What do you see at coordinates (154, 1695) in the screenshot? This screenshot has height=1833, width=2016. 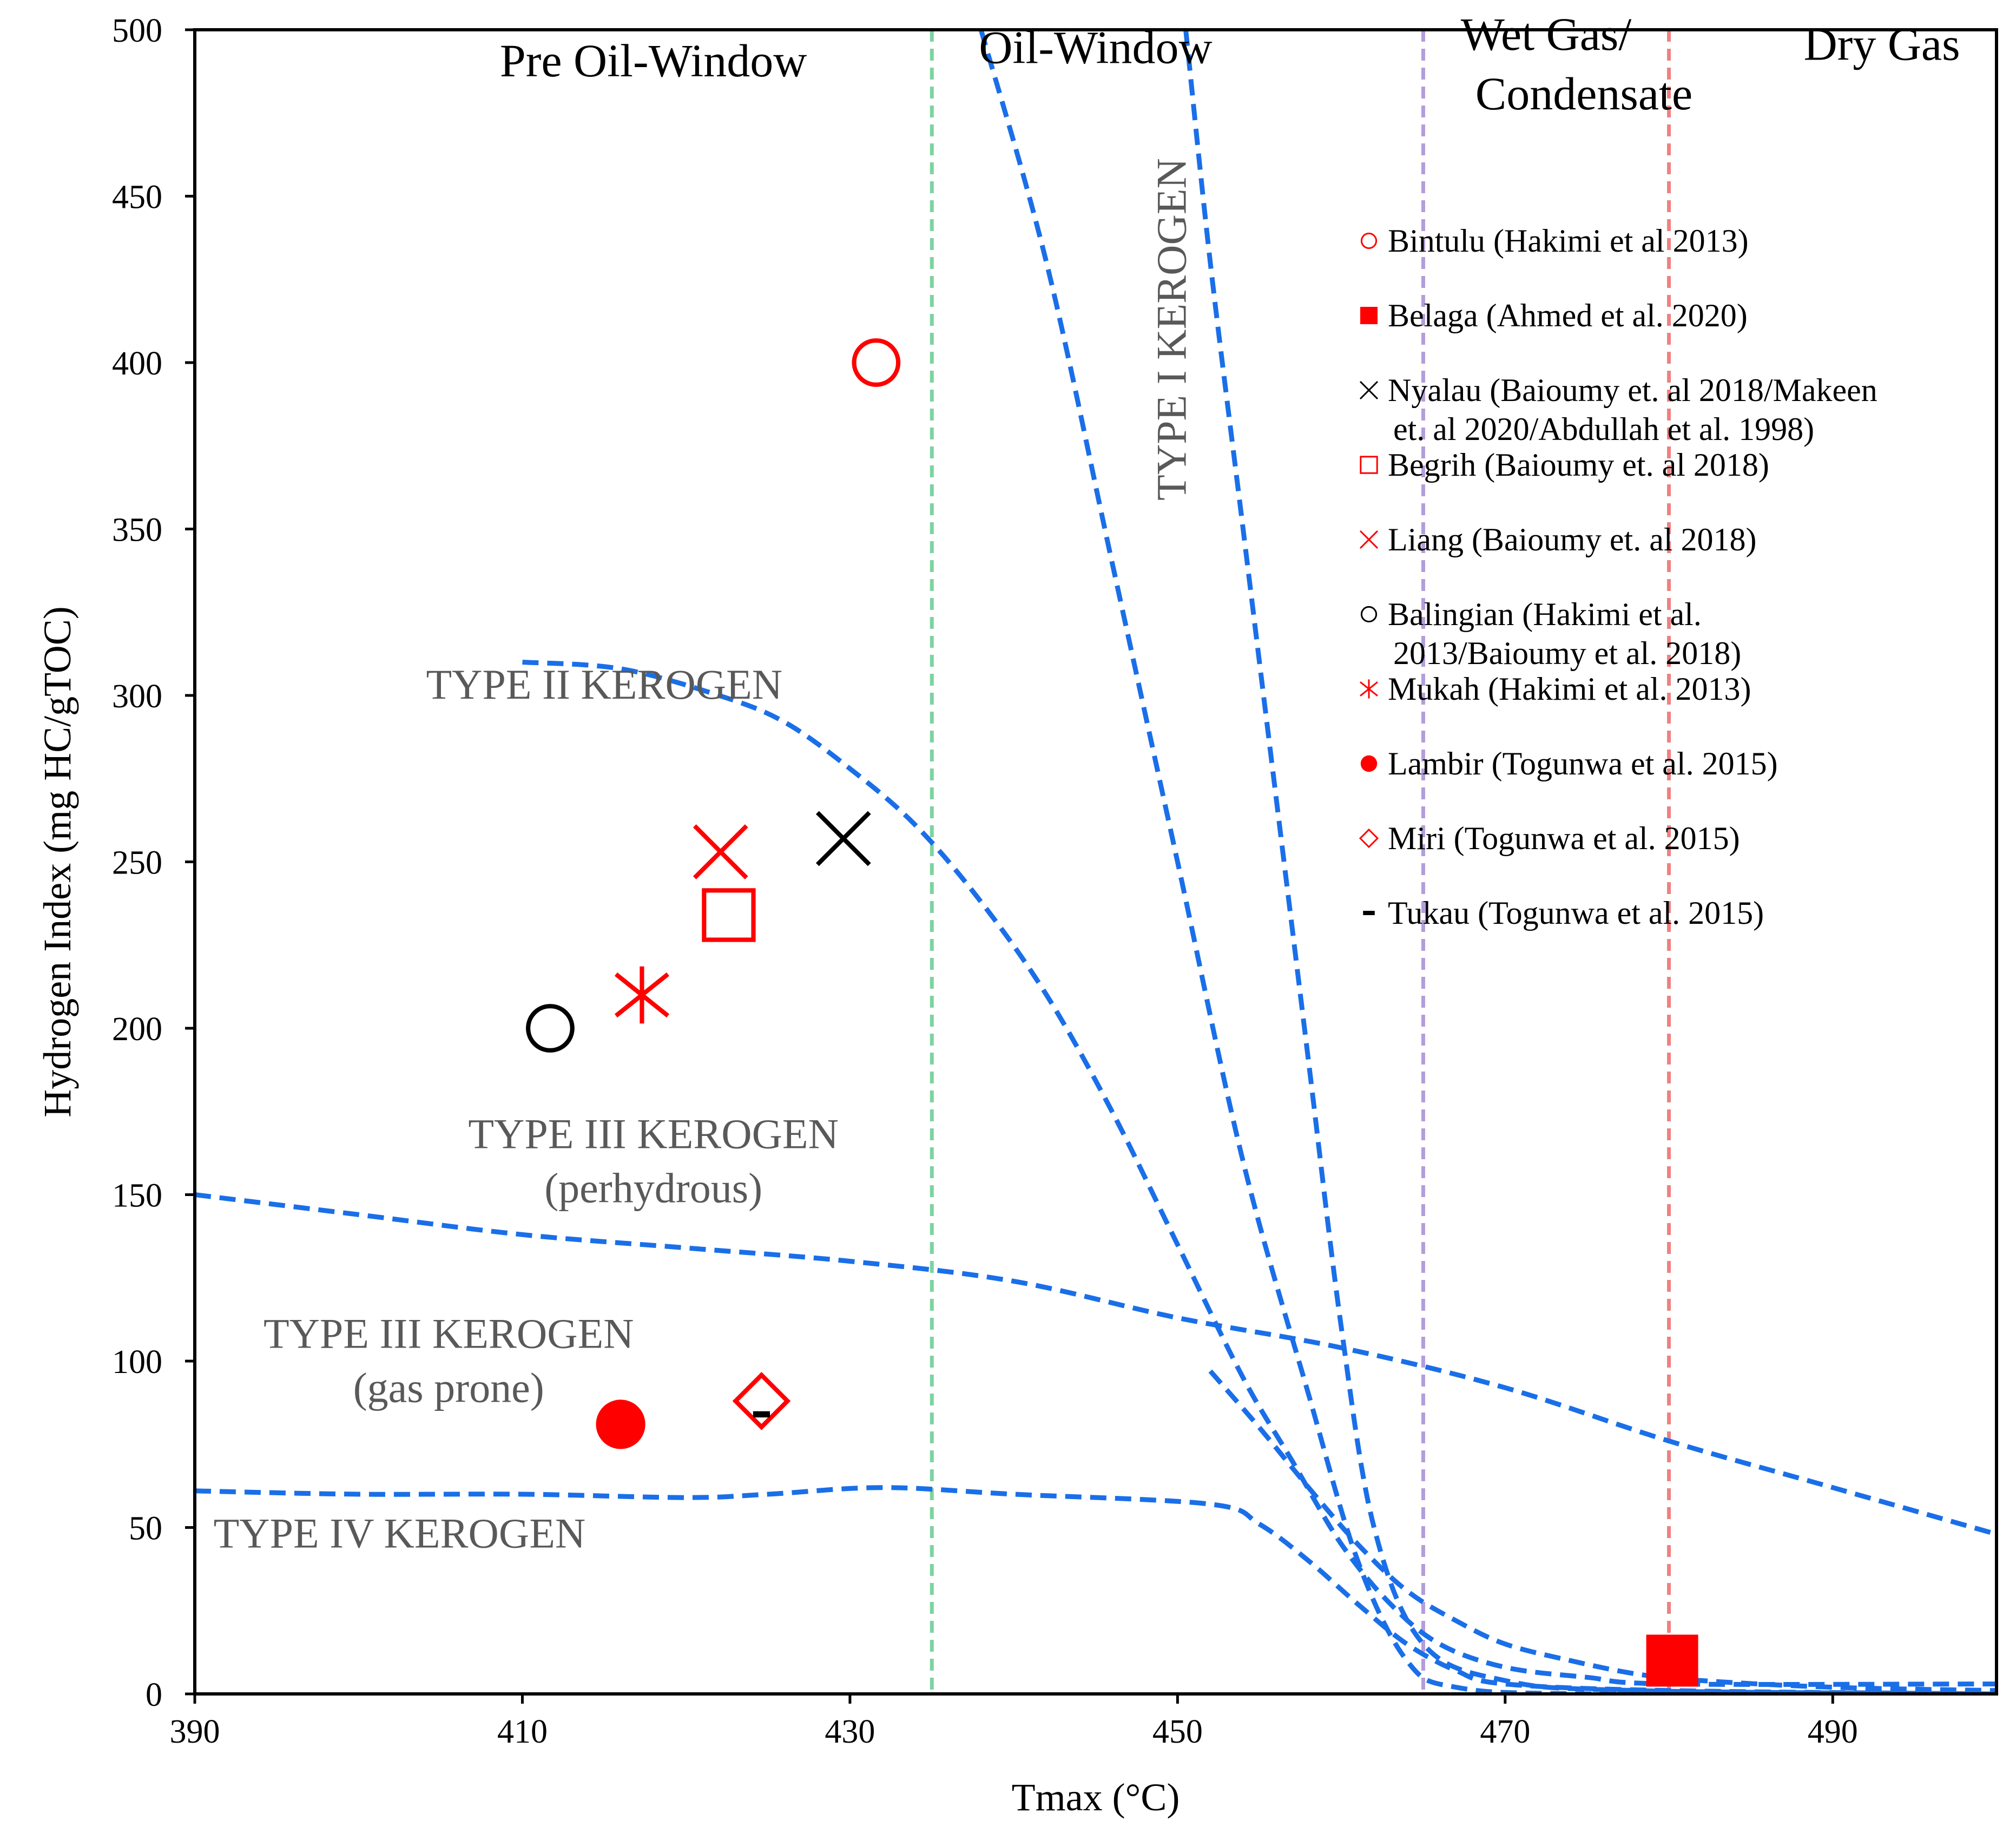 I see `y-tick-label: 0` at bounding box center [154, 1695].